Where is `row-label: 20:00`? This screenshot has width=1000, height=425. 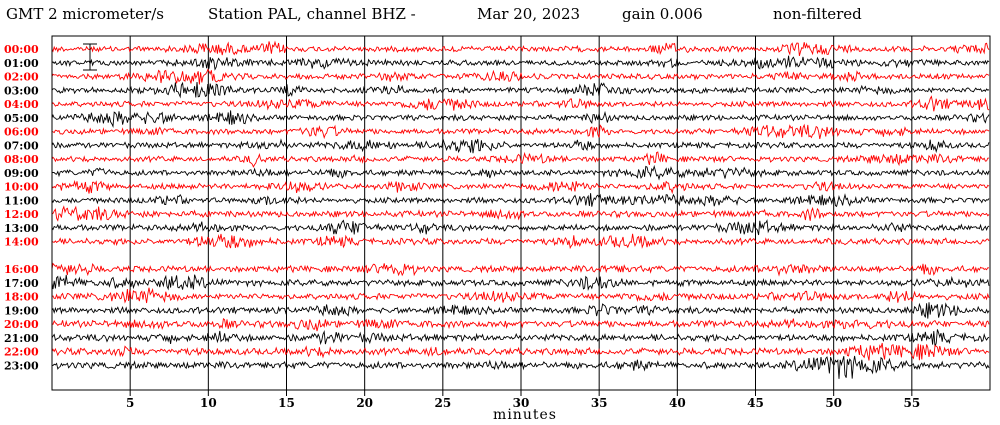
row-label: 20:00 is located at coordinates (21, 324).